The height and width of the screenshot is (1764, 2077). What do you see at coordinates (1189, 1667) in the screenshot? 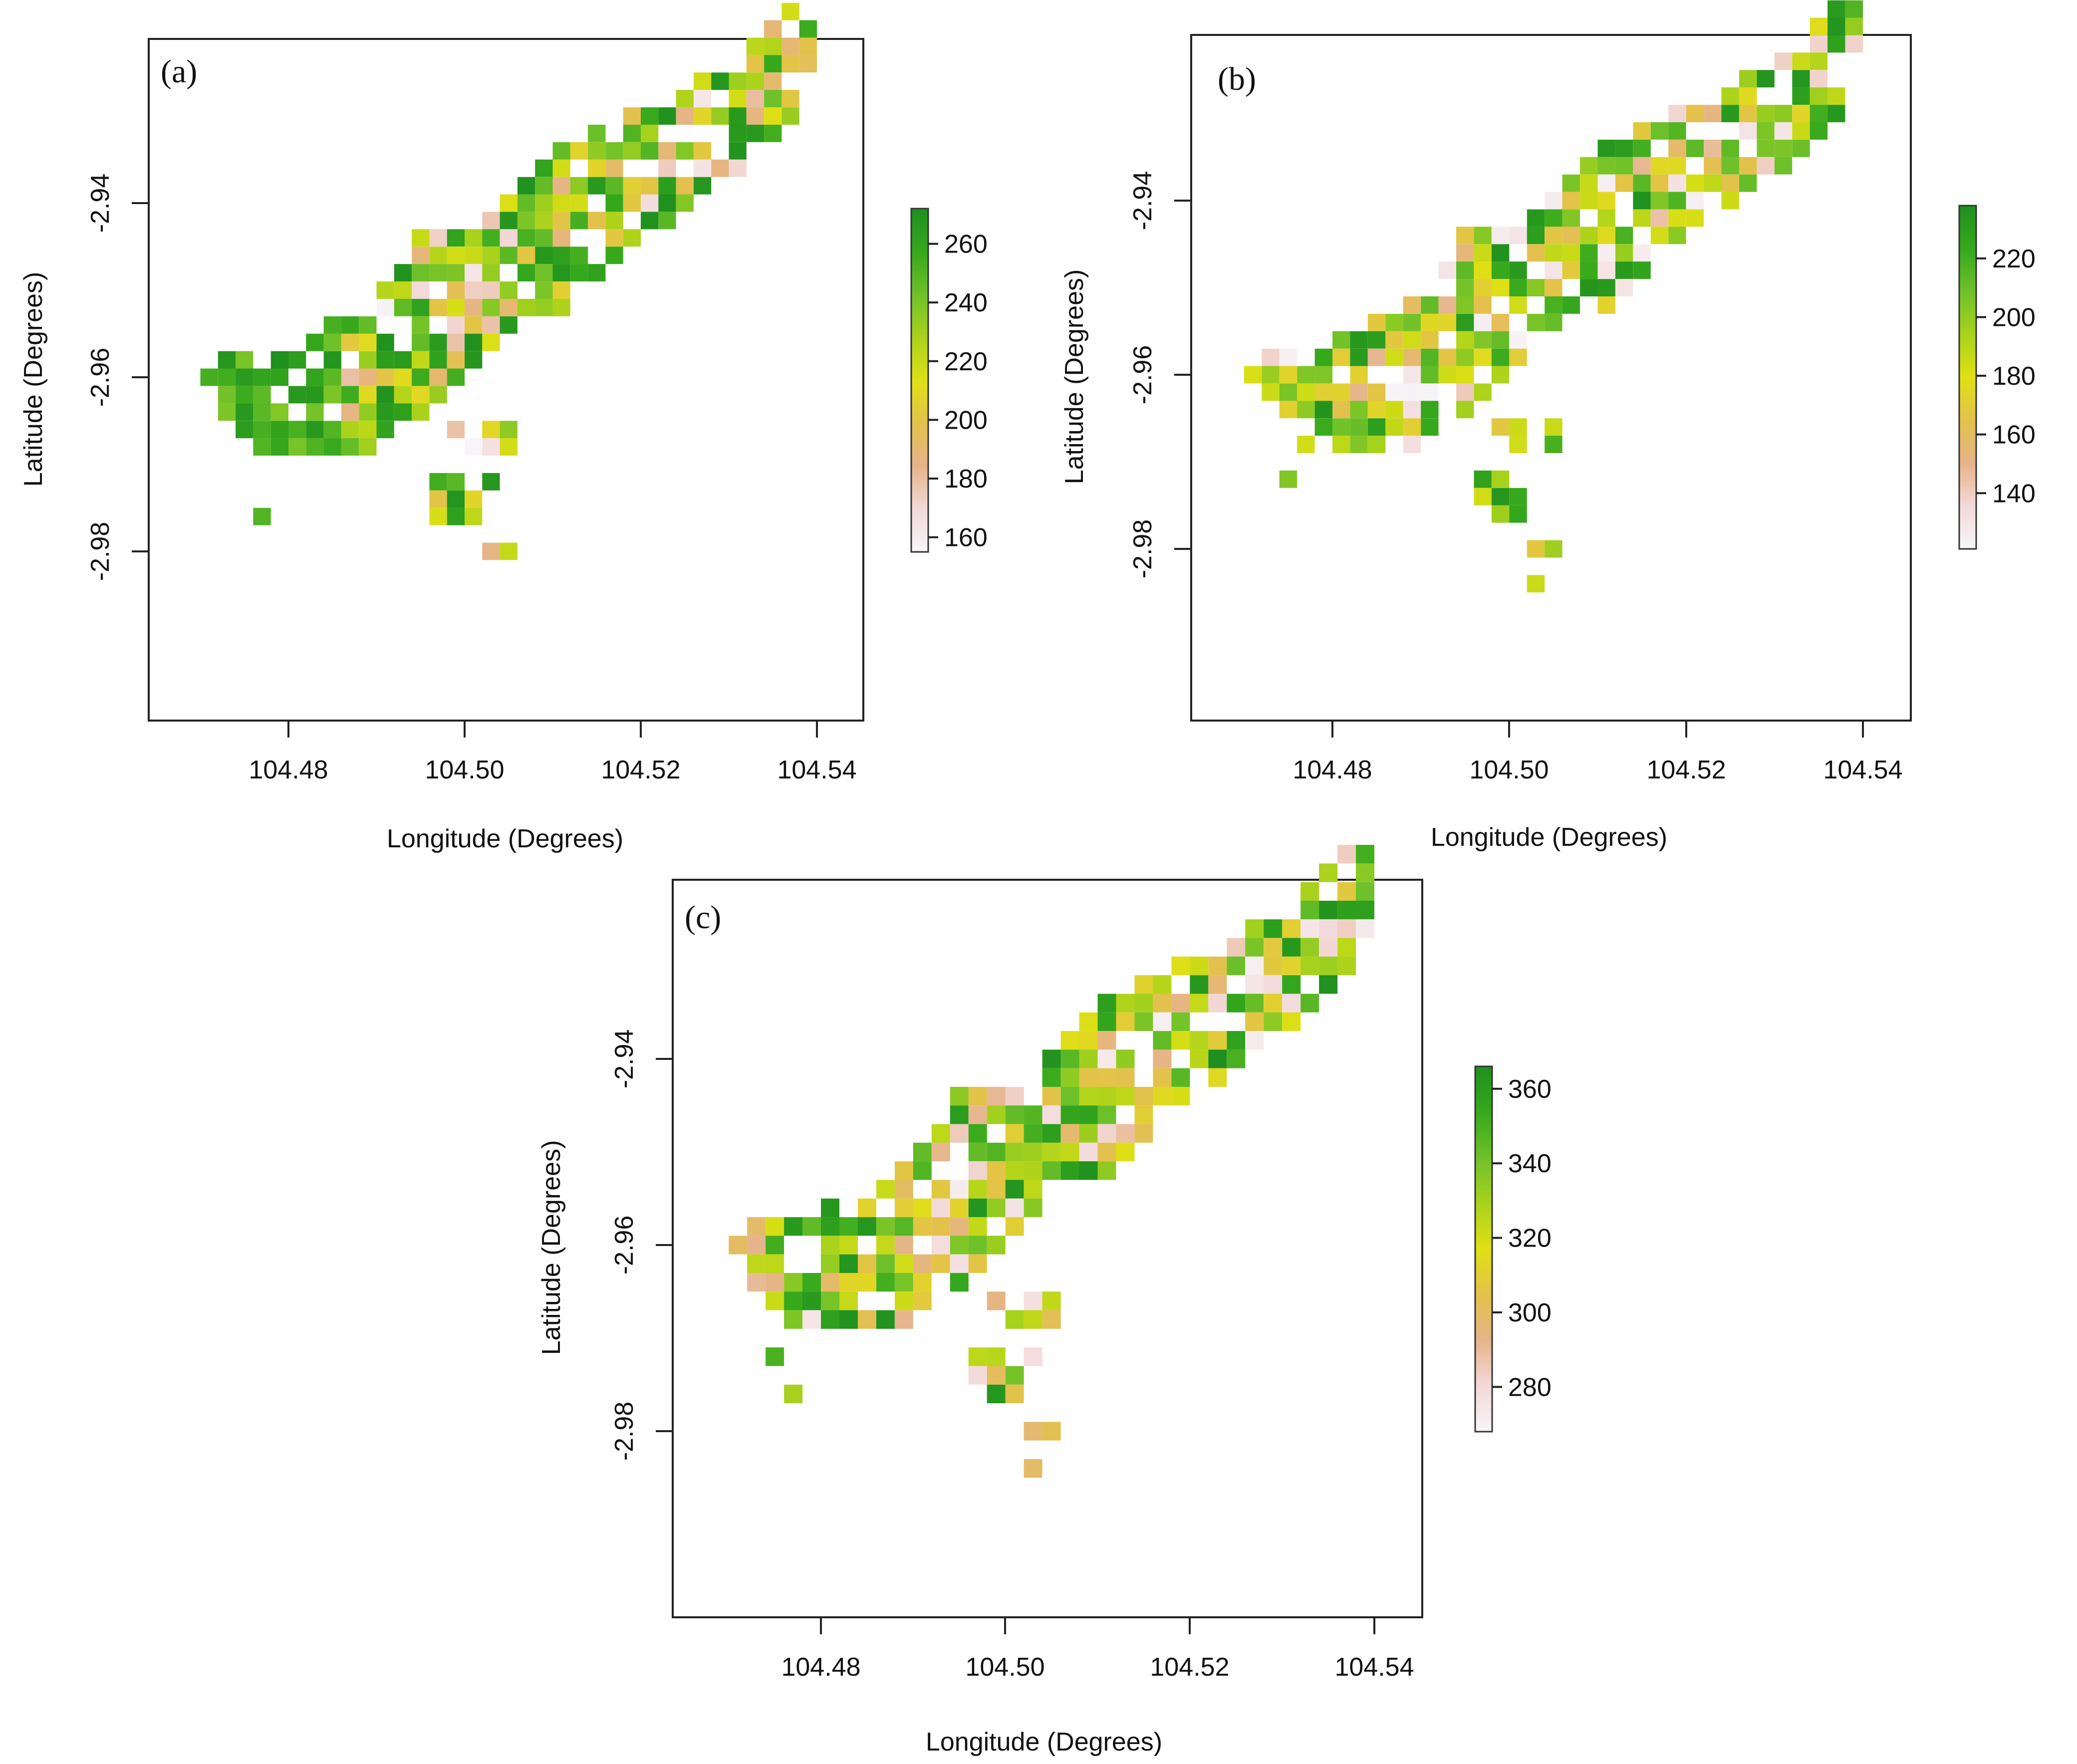
I see `x-tick-label-c-2: 104.52` at bounding box center [1189, 1667].